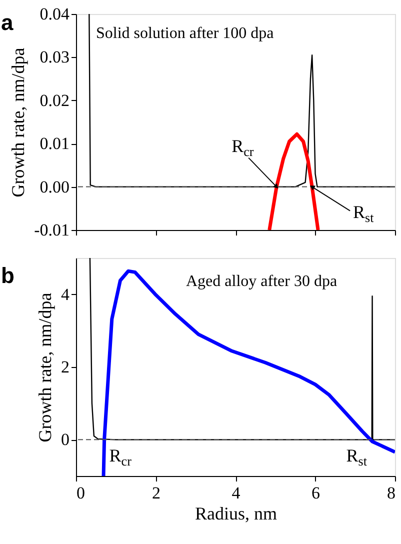 This screenshot has height=544, width=401. What do you see at coordinates (156, 493) in the screenshot?
I see `x-tick-label: 2` at bounding box center [156, 493].